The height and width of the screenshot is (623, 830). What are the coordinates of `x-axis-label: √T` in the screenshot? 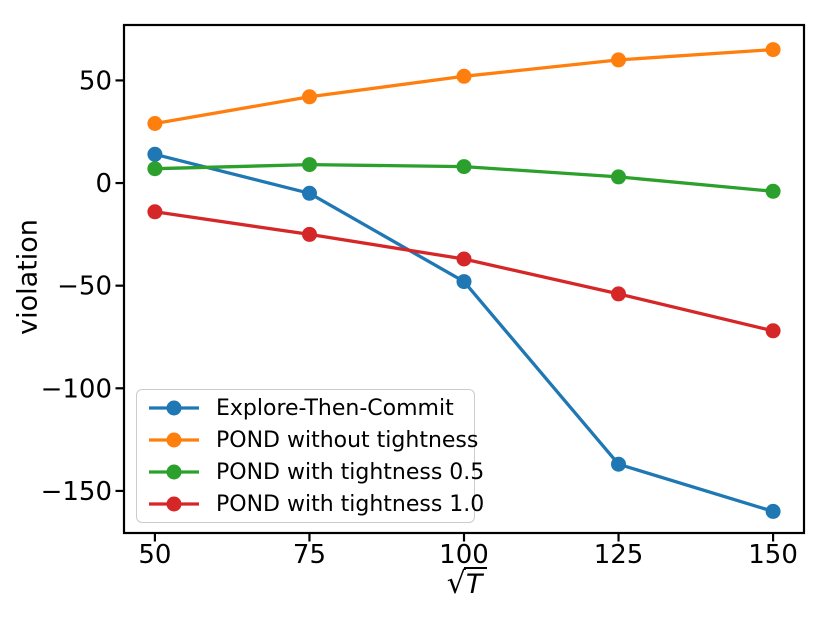 It's located at (467, 583).